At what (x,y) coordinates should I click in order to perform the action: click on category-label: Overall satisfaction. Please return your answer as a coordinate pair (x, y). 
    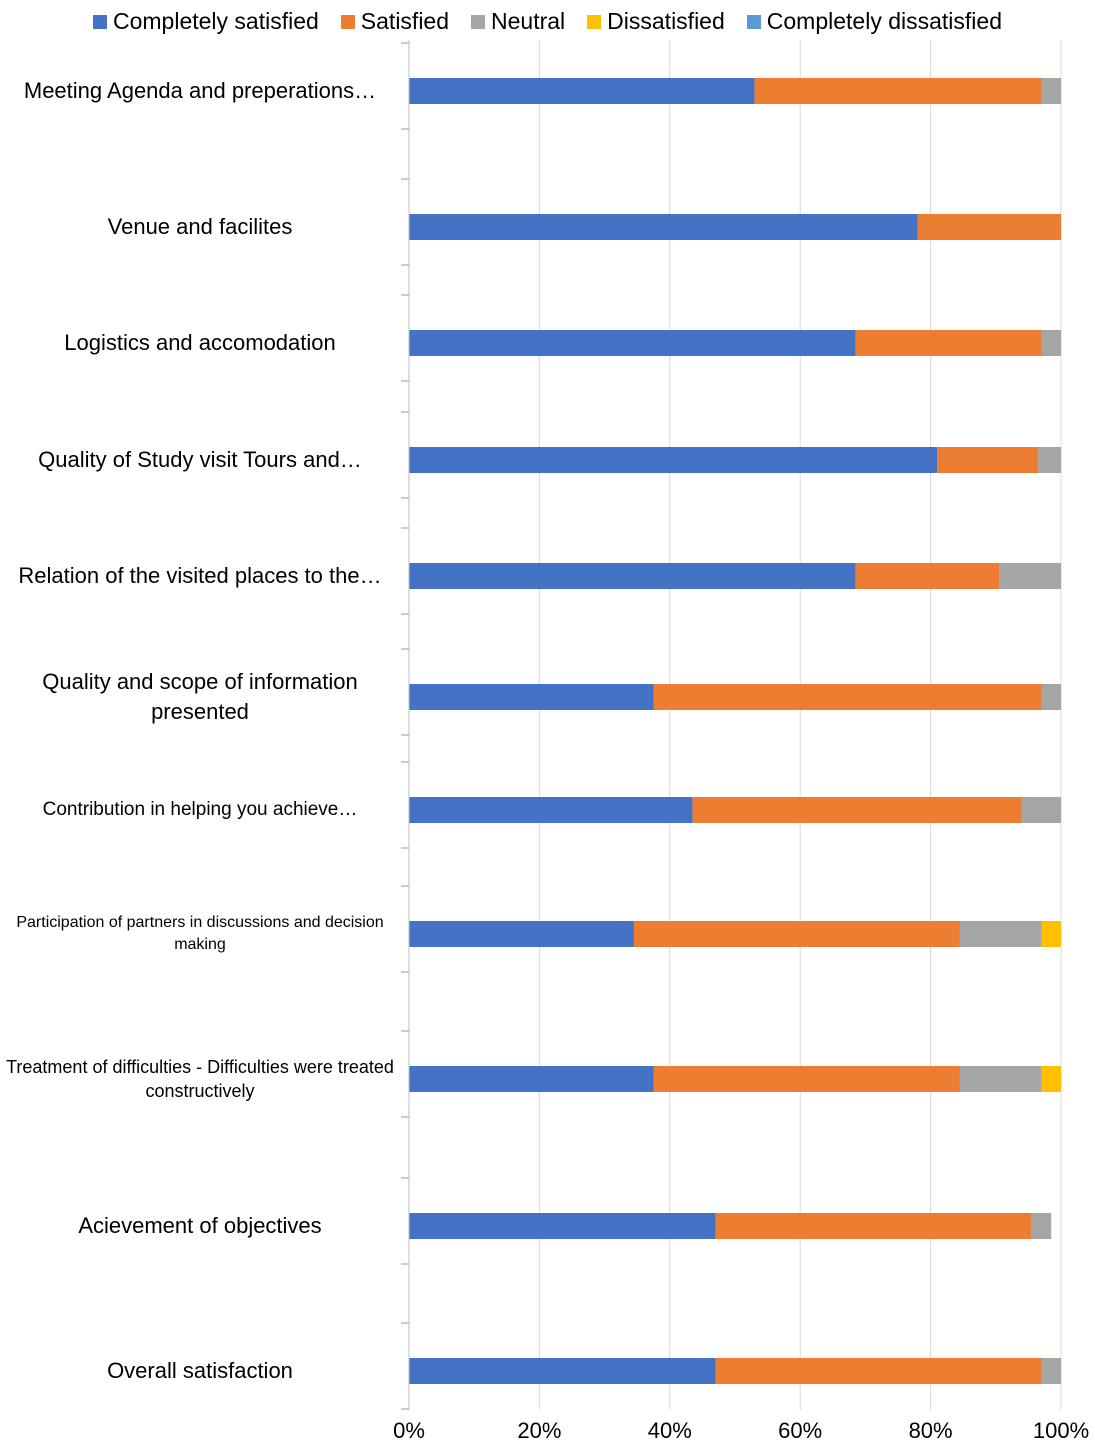
    Looking at the image, I should click on (200, 1371).